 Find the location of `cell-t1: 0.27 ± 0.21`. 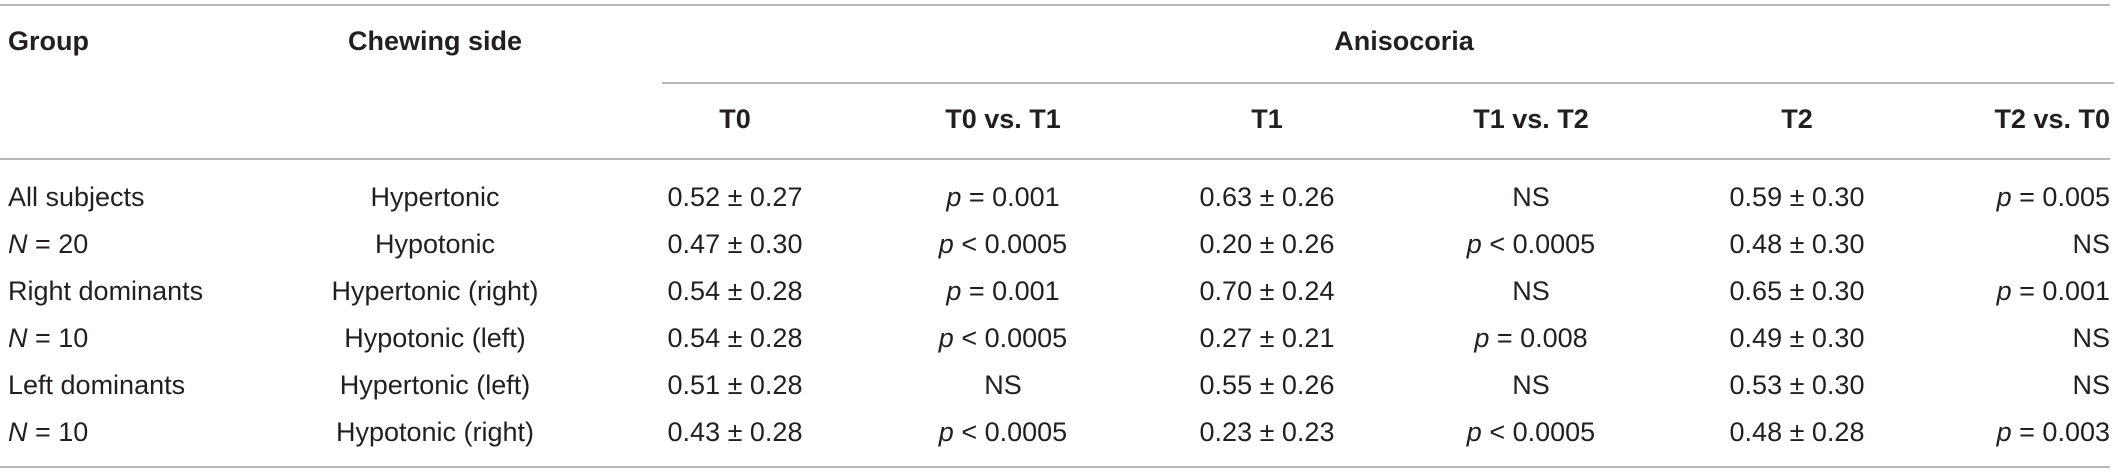

cell-t1: 0.27 ± 0.21 is located at coordinates (1267, 338).